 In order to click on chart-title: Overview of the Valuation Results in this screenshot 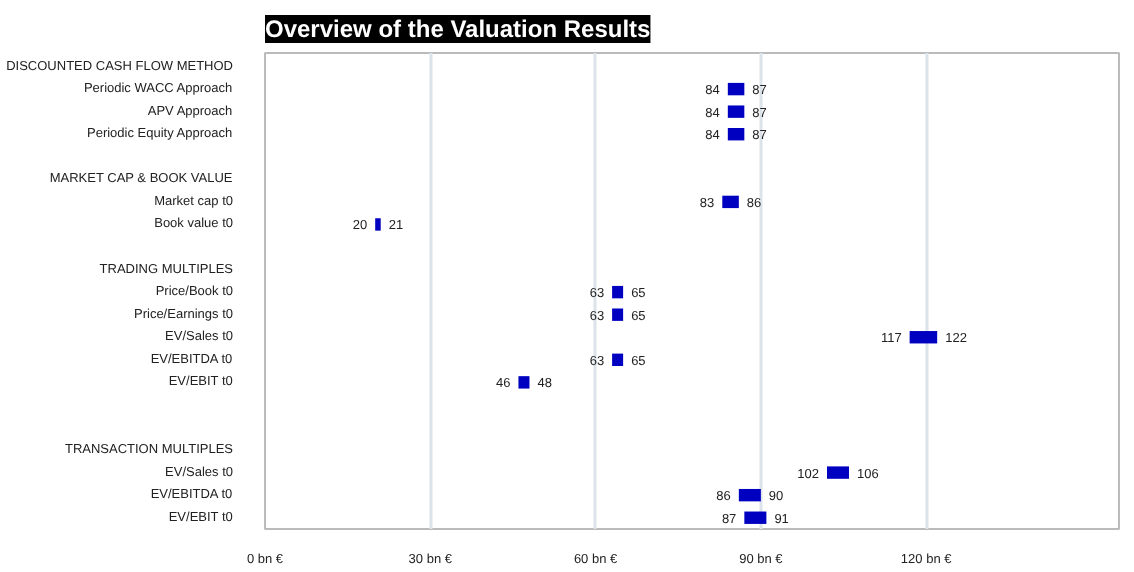, I will do `click(458, 29)`.